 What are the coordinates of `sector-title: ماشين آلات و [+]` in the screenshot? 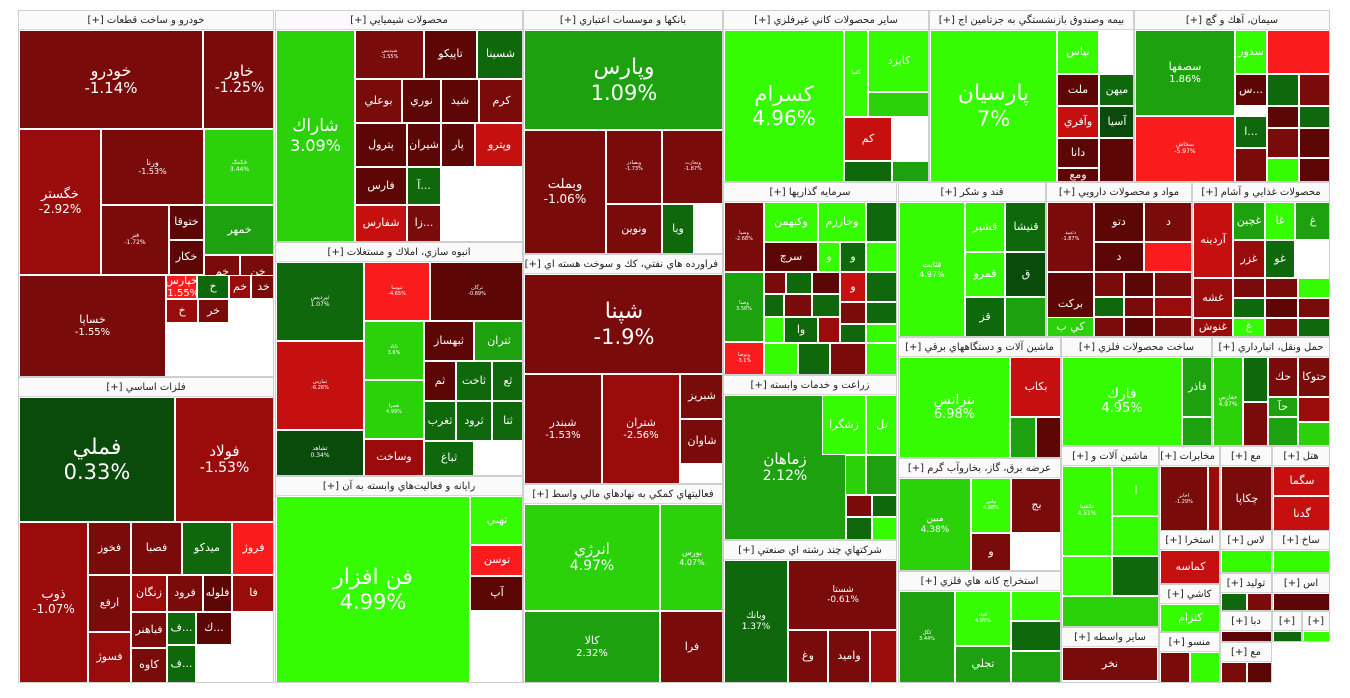 It's located at (1110, 456).